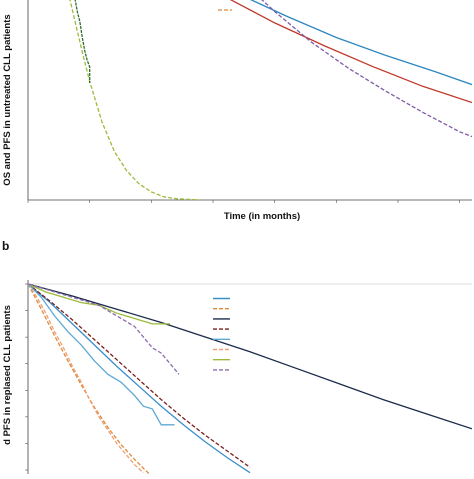  What do you see at coordinates (7, 375) in the screenshot?
I see `axis-title-y-panel-b: d PFS in replased CLL patients` at bounding box center [7, 375].